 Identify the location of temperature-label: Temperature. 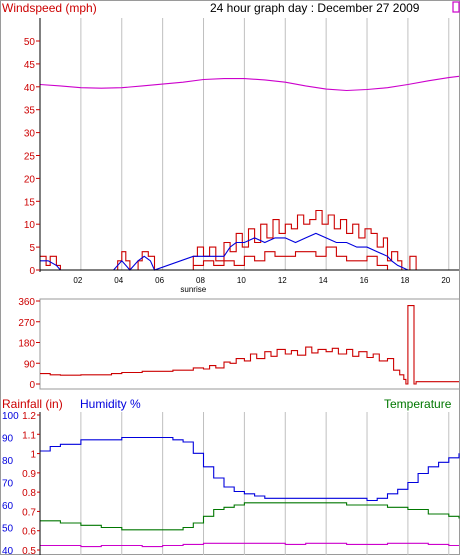
(418, 404).